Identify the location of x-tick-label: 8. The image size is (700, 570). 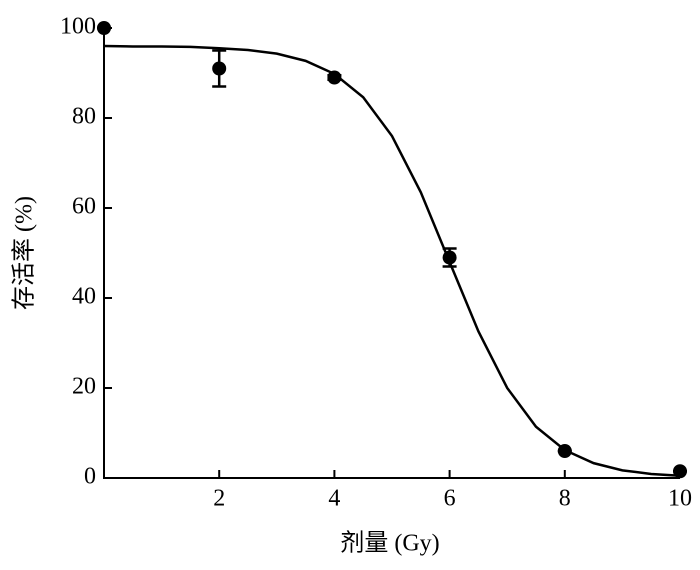
(565, 499).